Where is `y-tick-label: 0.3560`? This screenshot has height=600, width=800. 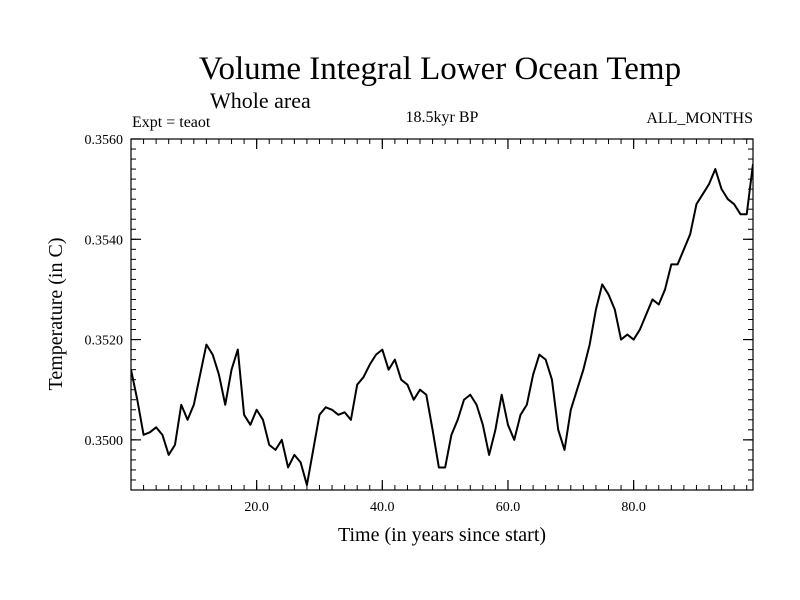 y-tick-label: 0.3560 is located at coordinates (104, 140).